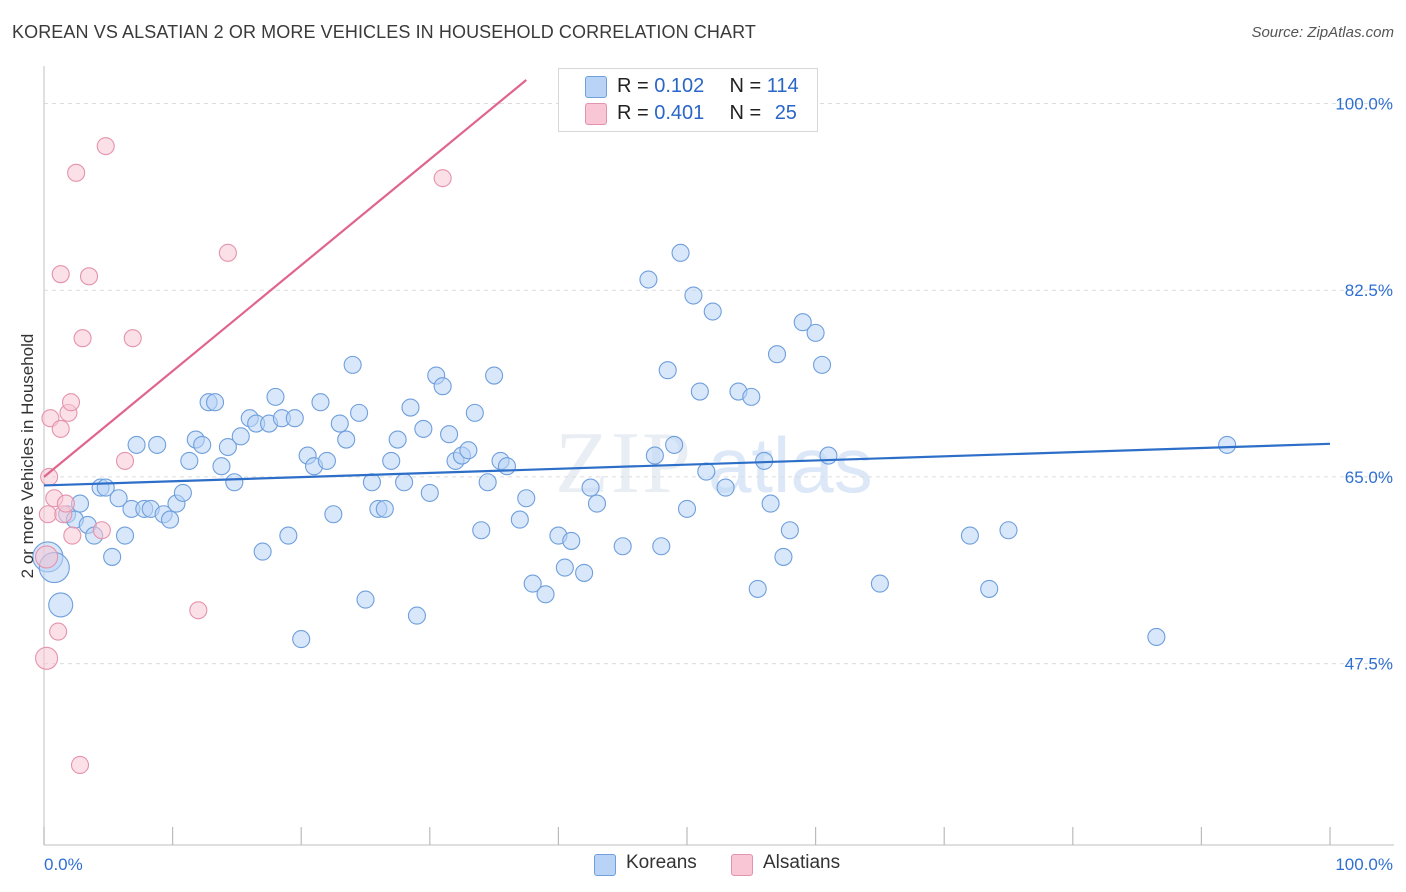  What do you see at coordinates (679, 86) in the screenshot?
I see `legend-r-value: 0.102` at bounding box center [679, 86].